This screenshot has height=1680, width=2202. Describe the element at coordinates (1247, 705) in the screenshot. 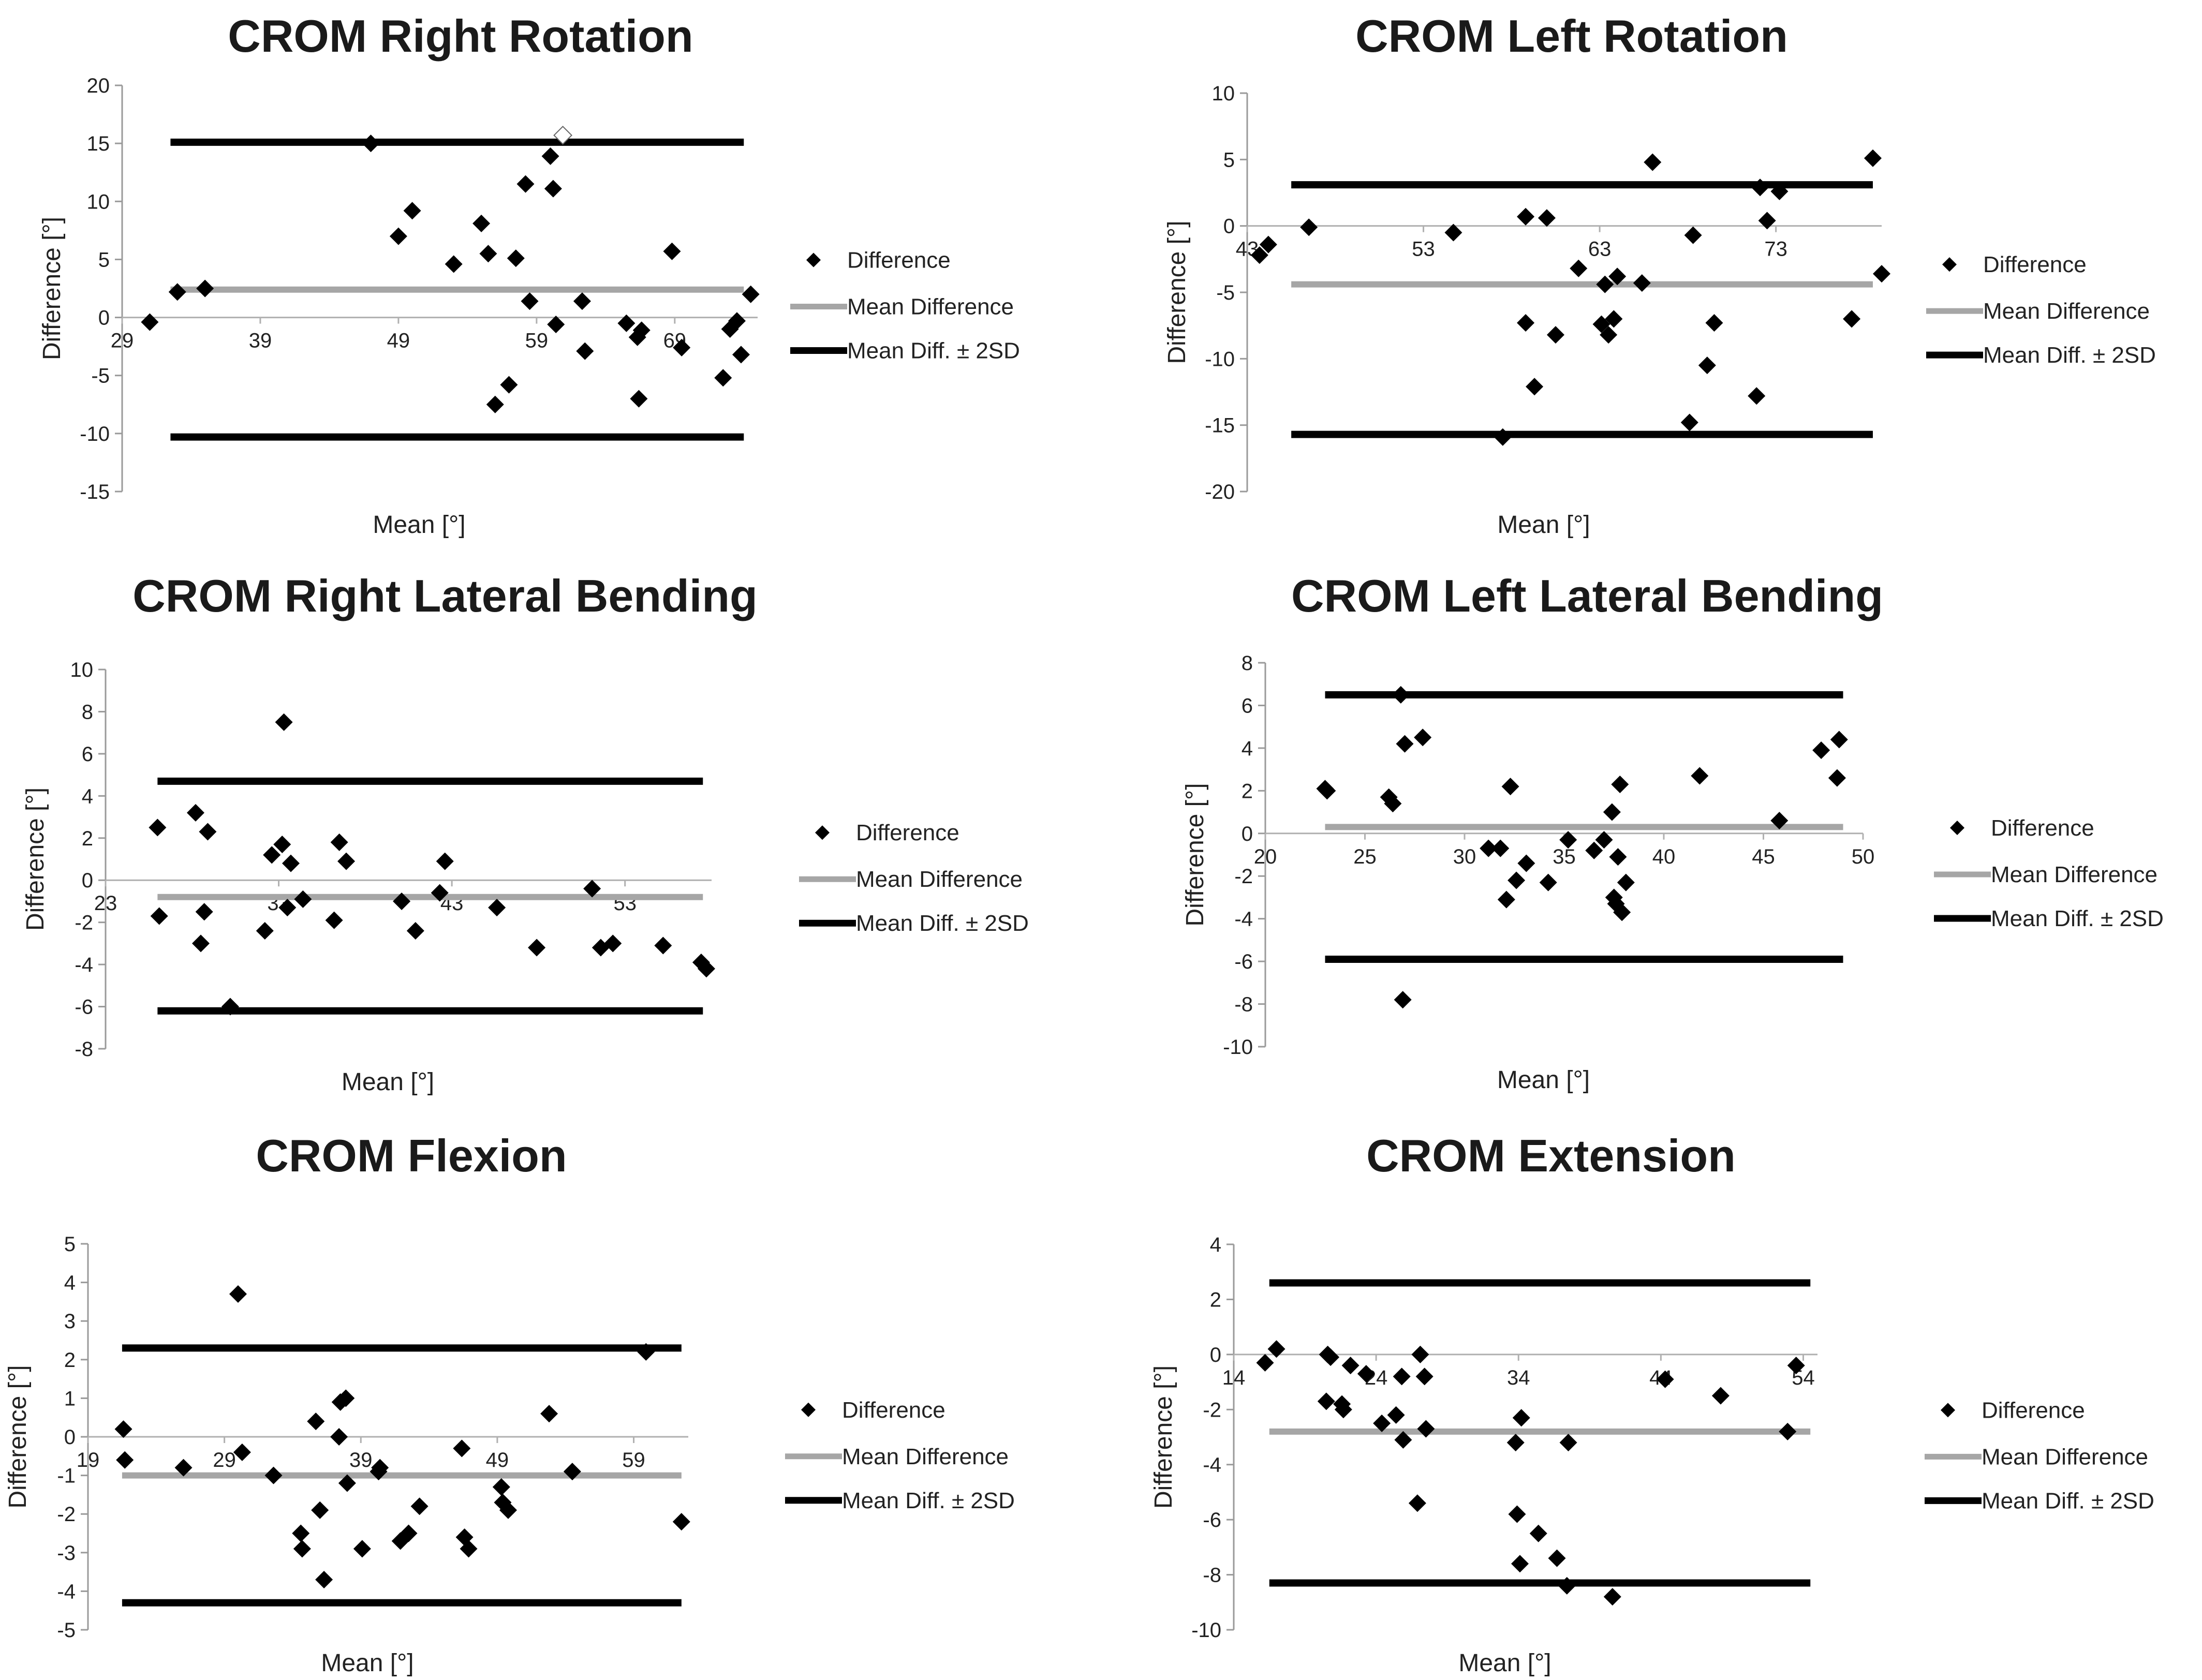

I see `y-tick-label: 6` at that location.